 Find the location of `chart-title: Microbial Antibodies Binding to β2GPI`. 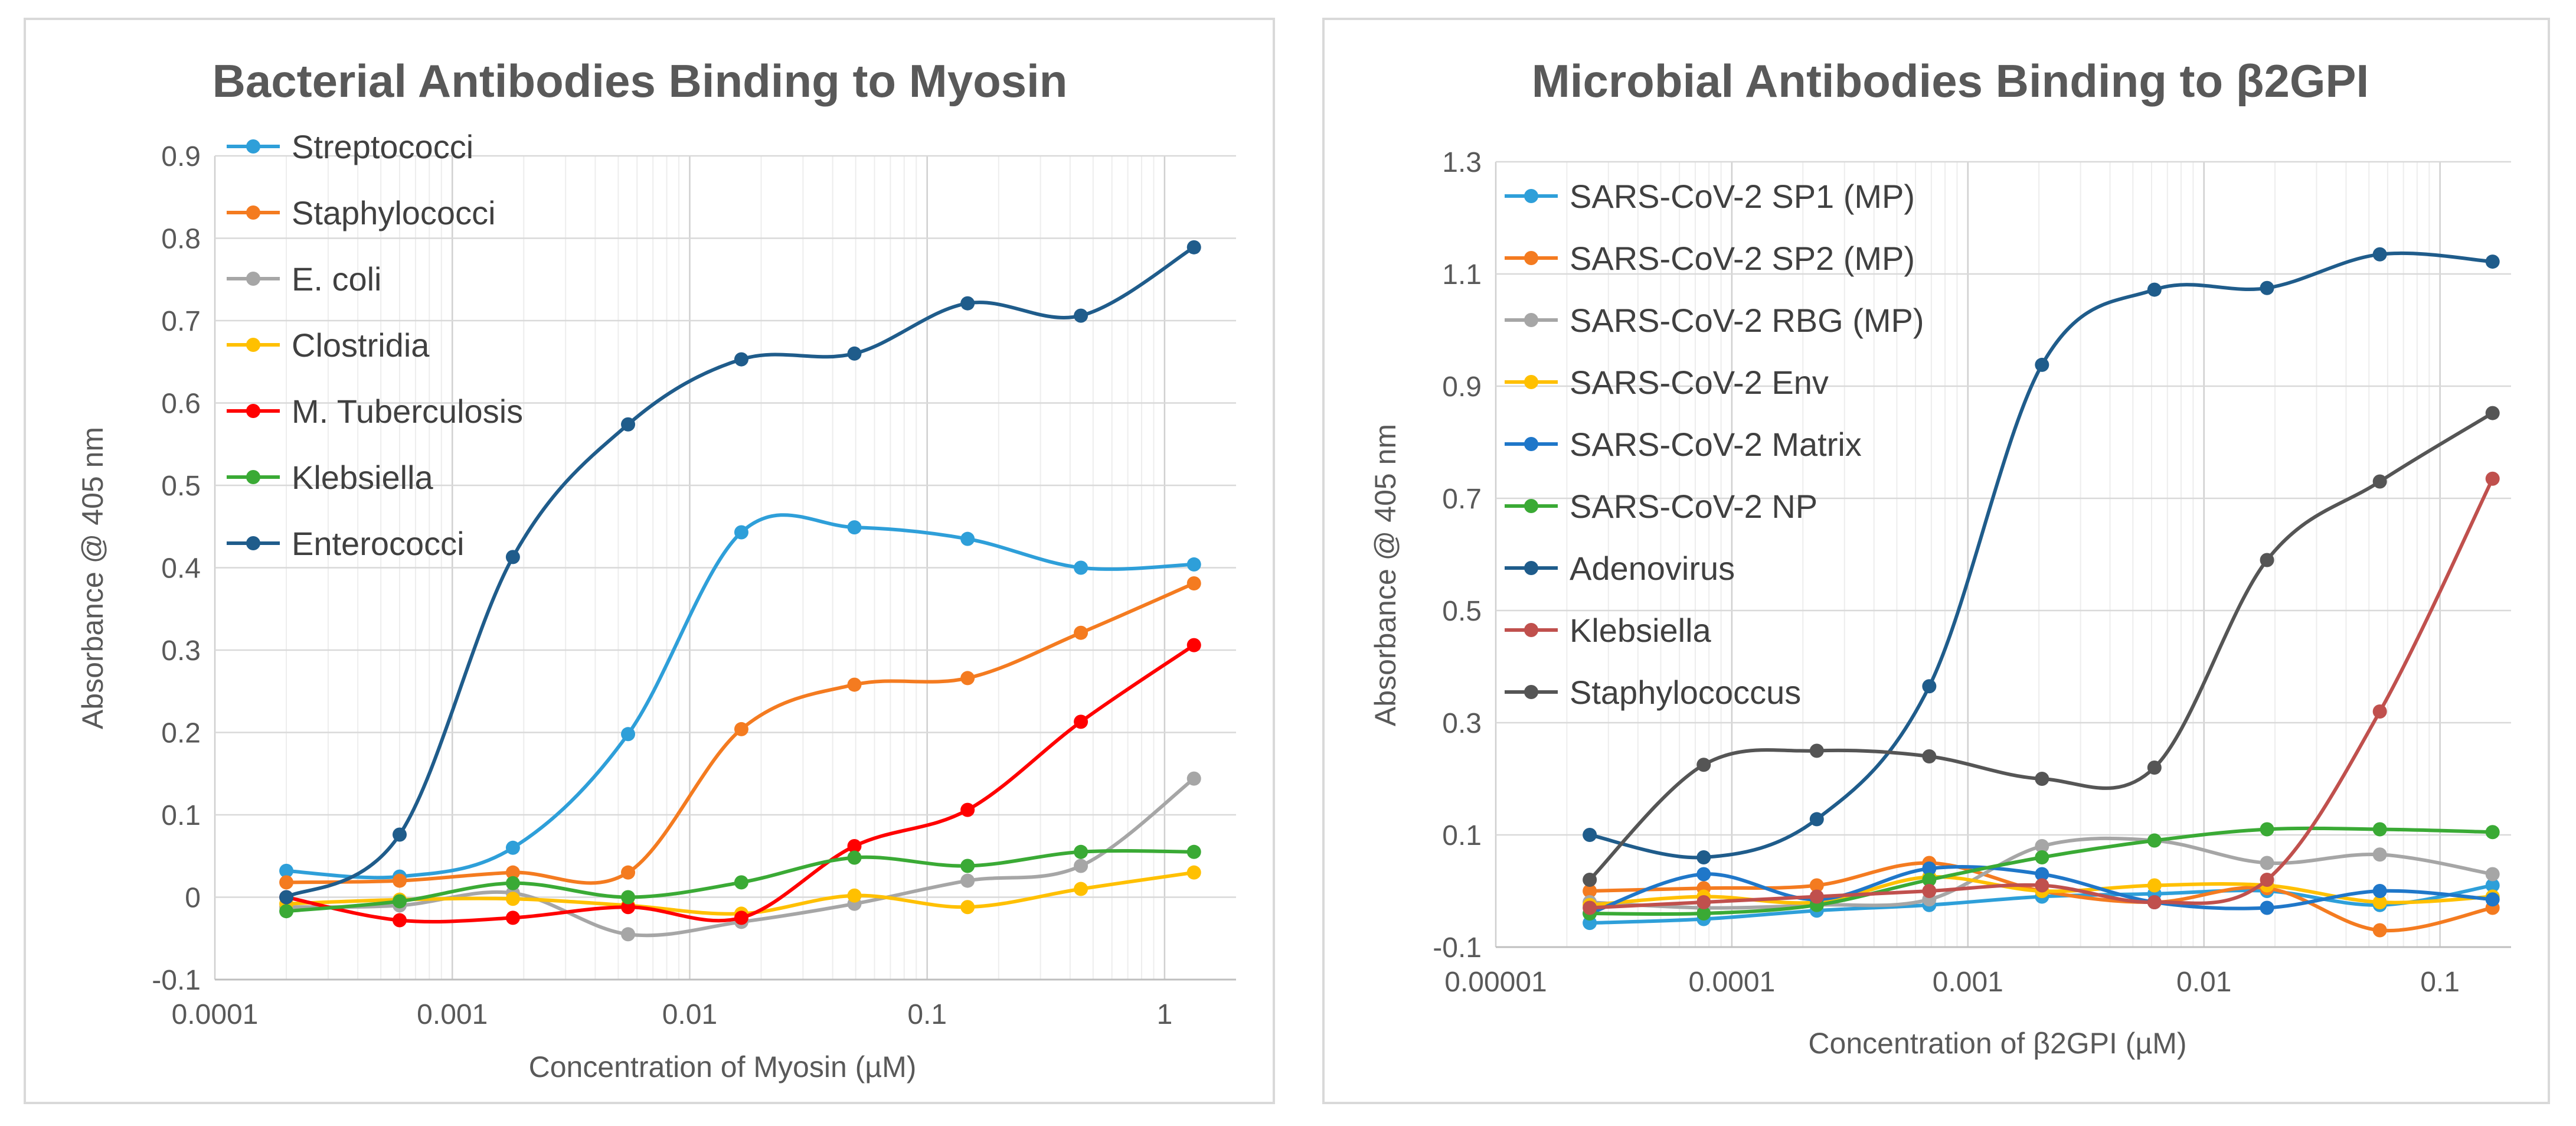

chart-title: Microbial Antibodies Binding to β2GPI is located at coordinates (1950, 81).